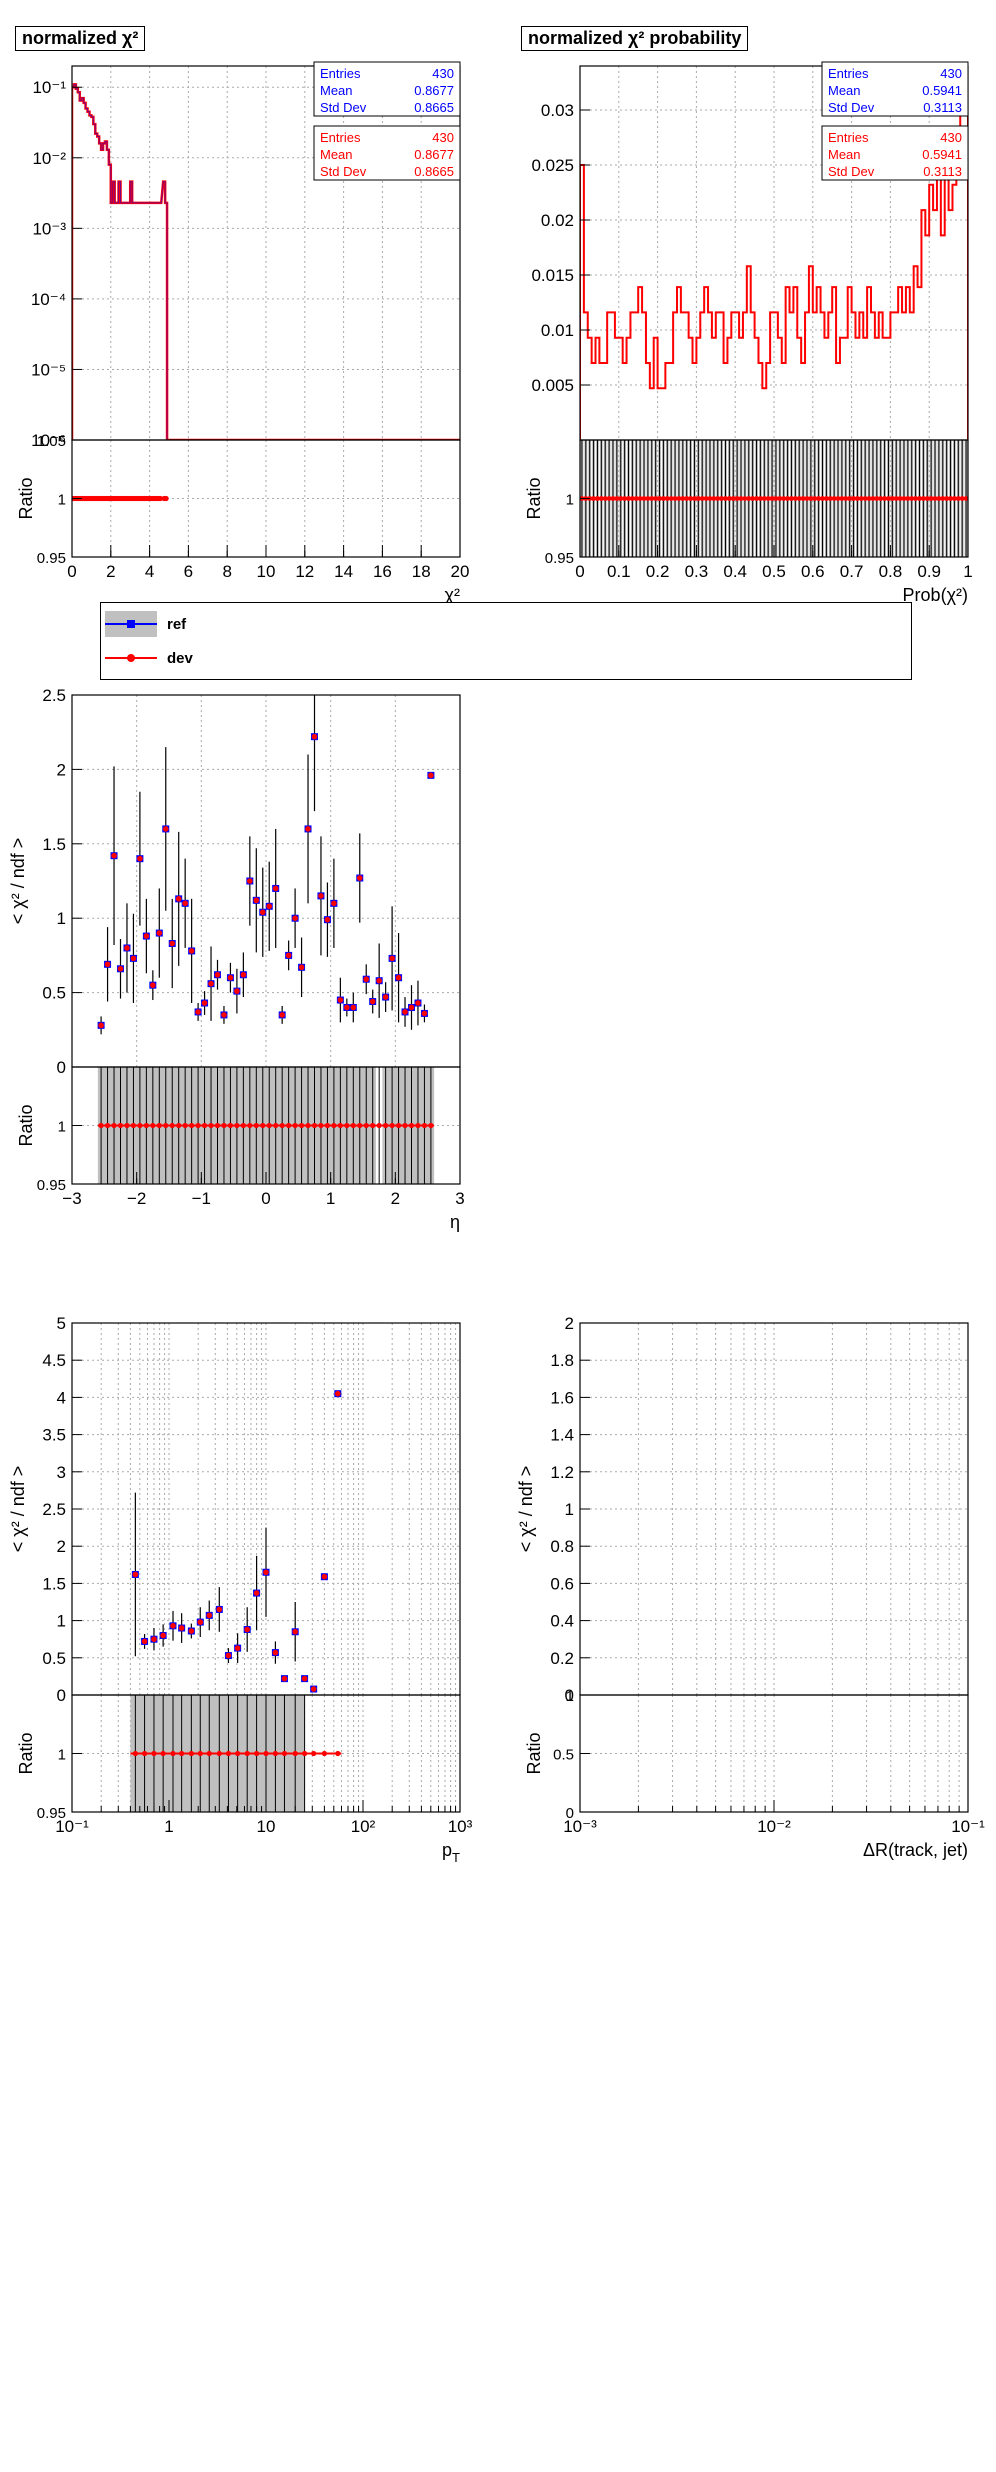 The height and width of the screenshot is (2472, 996). What do you see at coordinates (51, 441) in the screenshot?
I see `p1-ratio-tick-label: 1.05` at bounding box center [51, 441].